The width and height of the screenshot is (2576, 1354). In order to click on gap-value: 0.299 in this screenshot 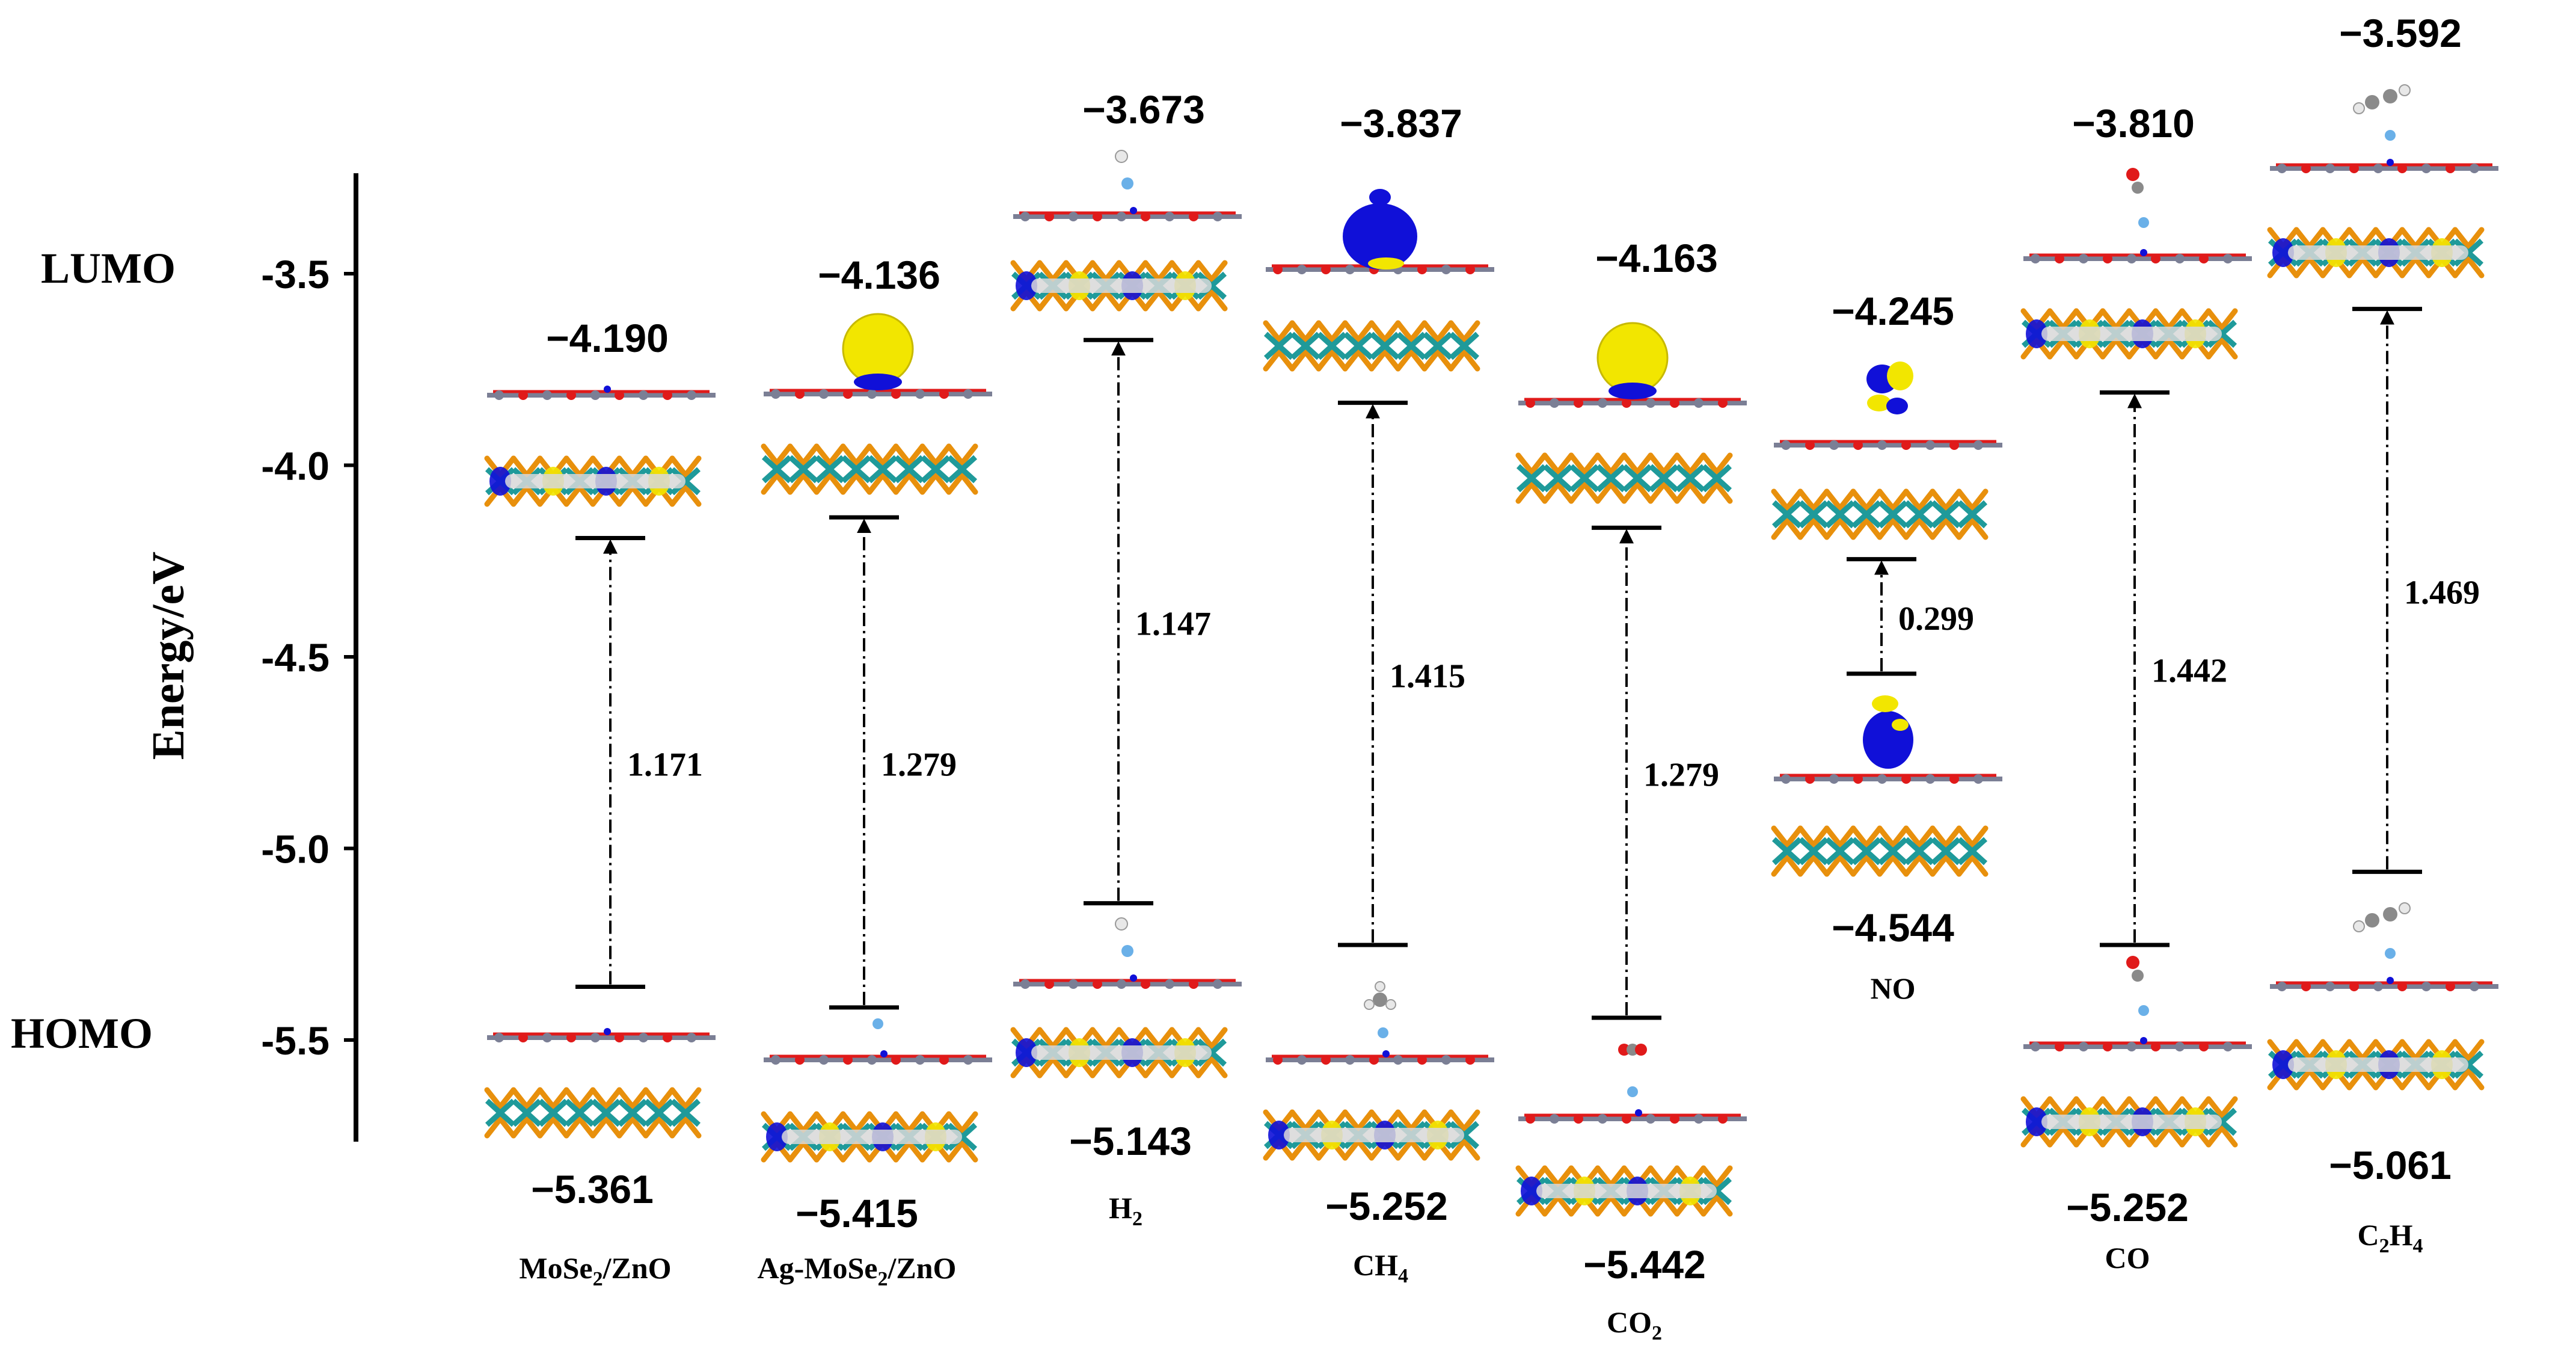, I will do `click(1936, 619)`.